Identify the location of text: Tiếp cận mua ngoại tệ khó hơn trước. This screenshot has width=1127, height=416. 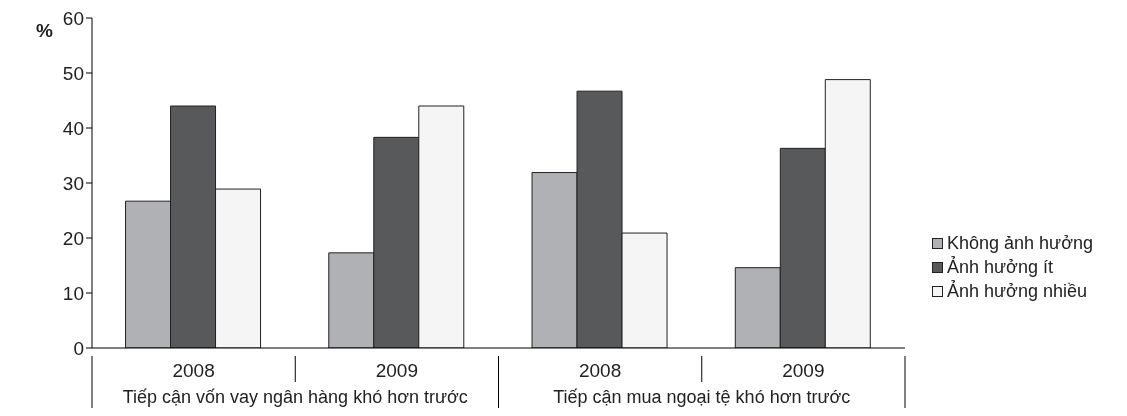
(702, 397).